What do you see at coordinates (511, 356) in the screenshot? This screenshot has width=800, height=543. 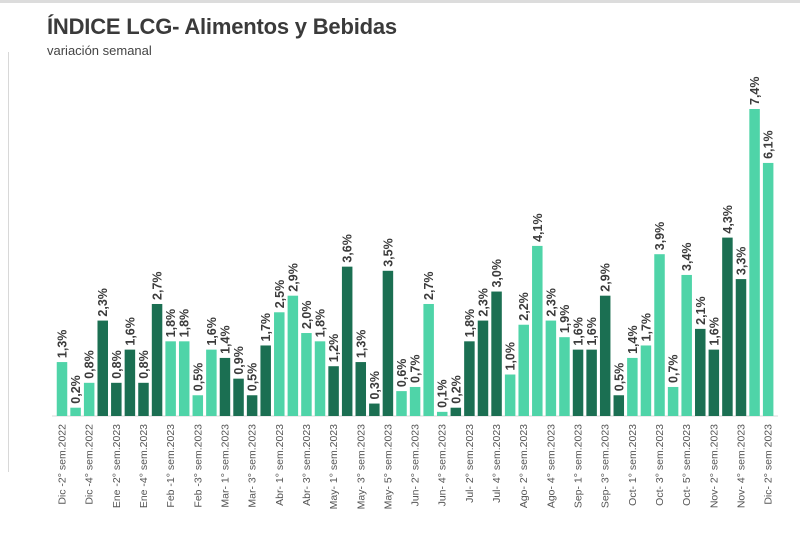 I see `data-label: 1,0%` at bounding box center [511, 356].